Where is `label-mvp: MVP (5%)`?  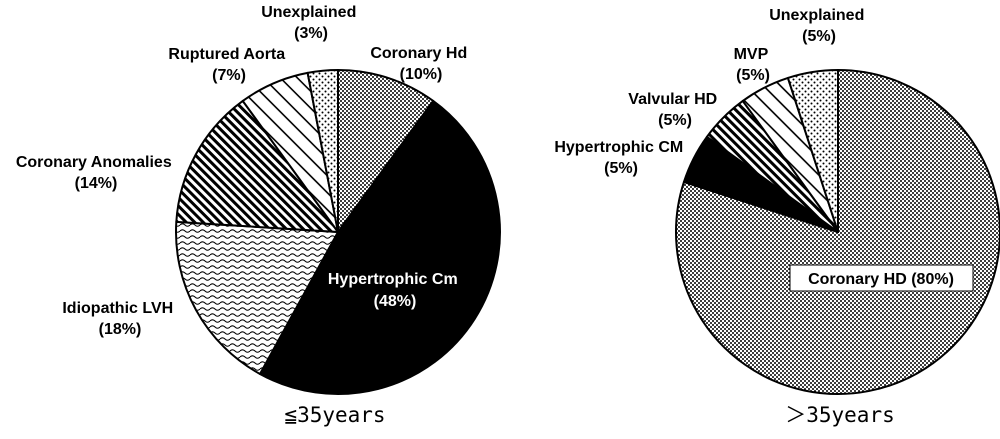 label-mvp: MVP (5%) is located at coordinates (753, 65).